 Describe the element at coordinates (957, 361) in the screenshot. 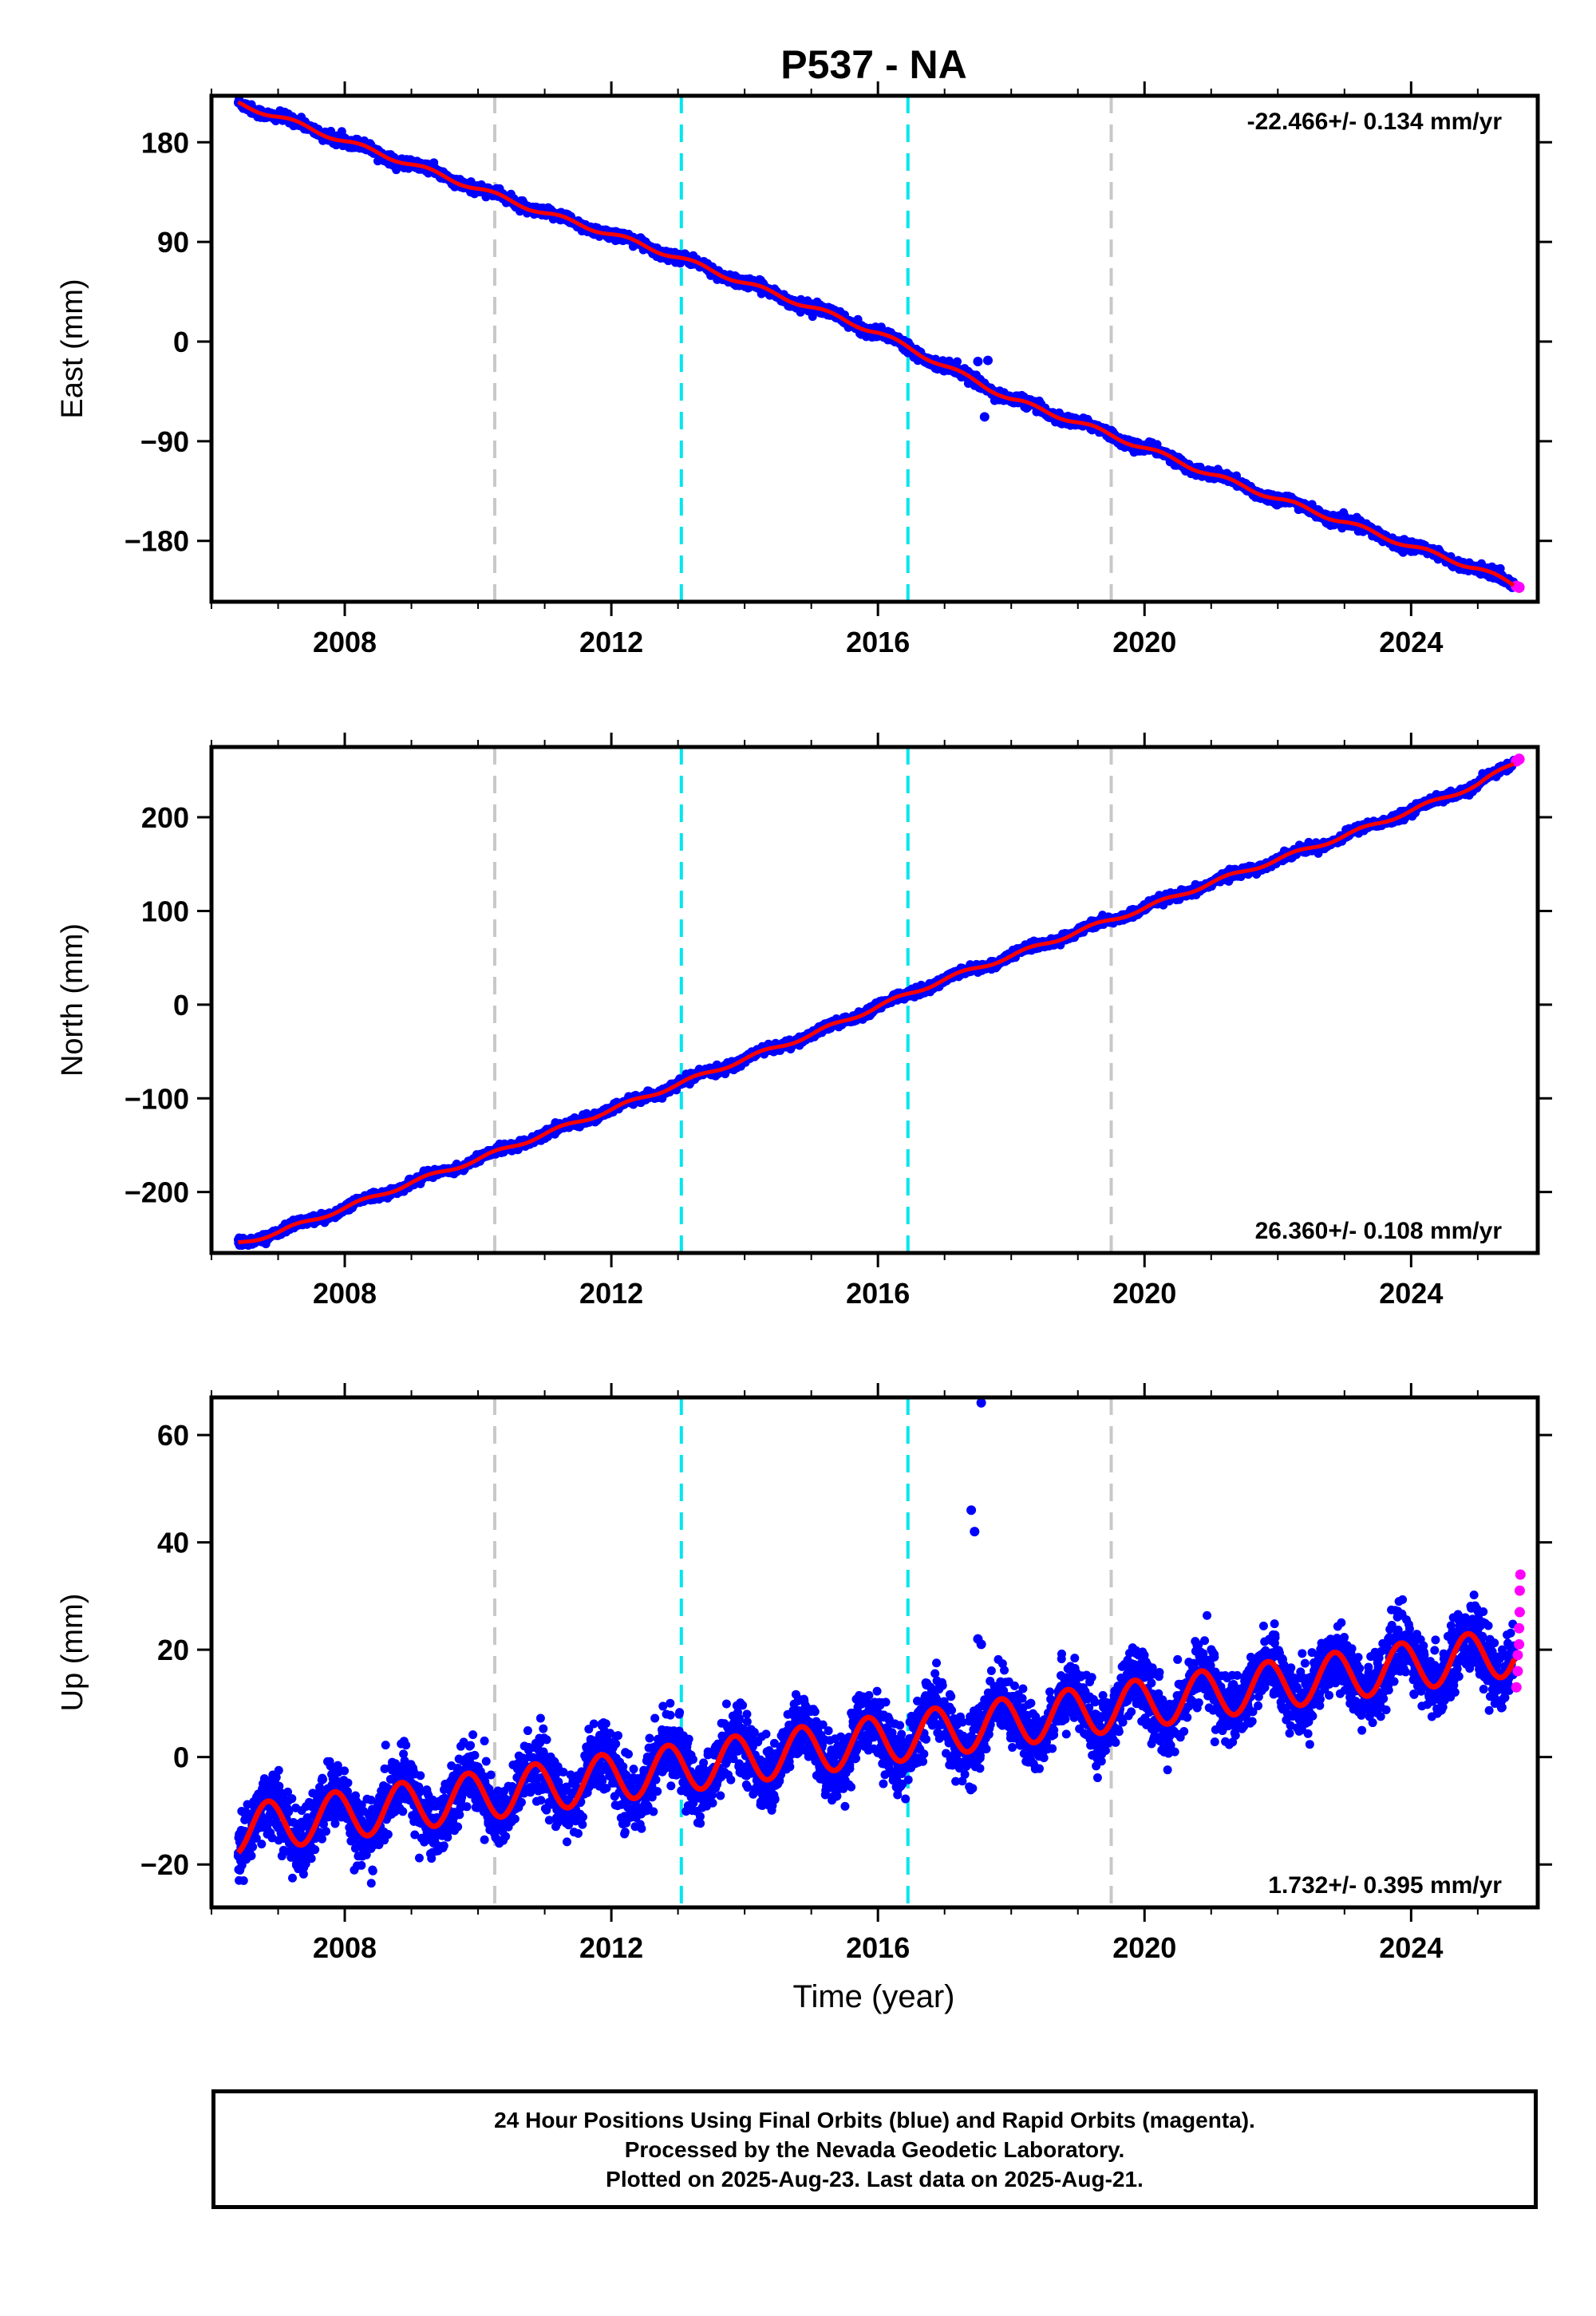

I see `data-point` at that location.